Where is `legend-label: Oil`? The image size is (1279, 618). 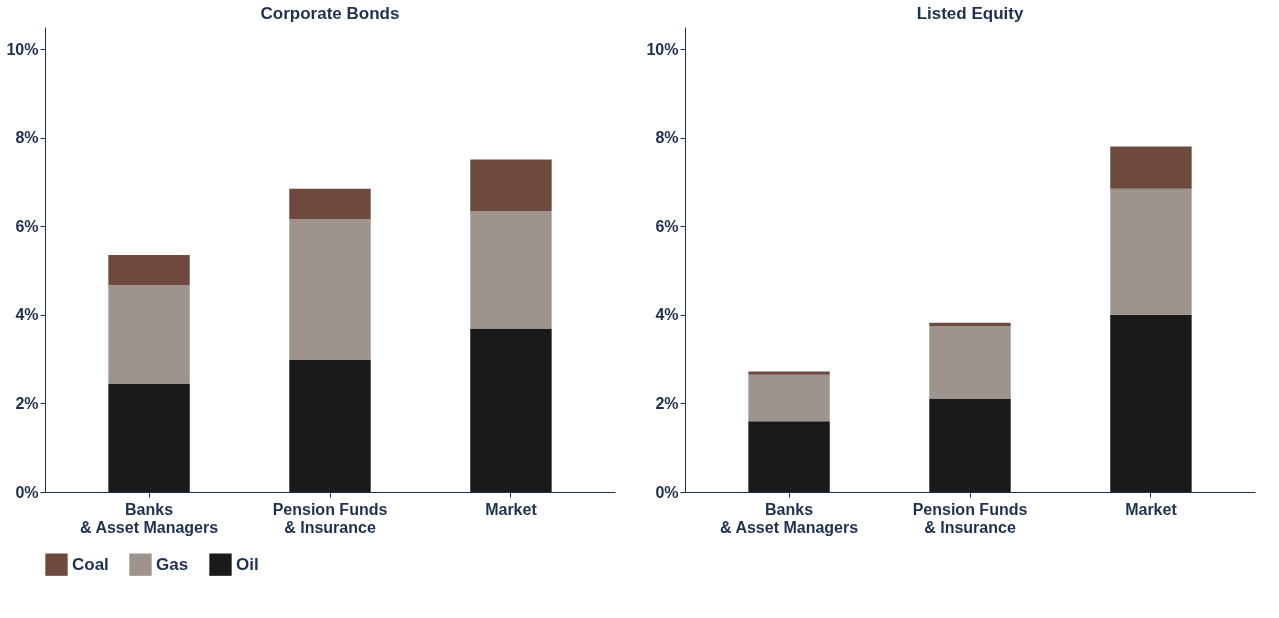
legend-label: Oil is located at coordinates (247, 564).